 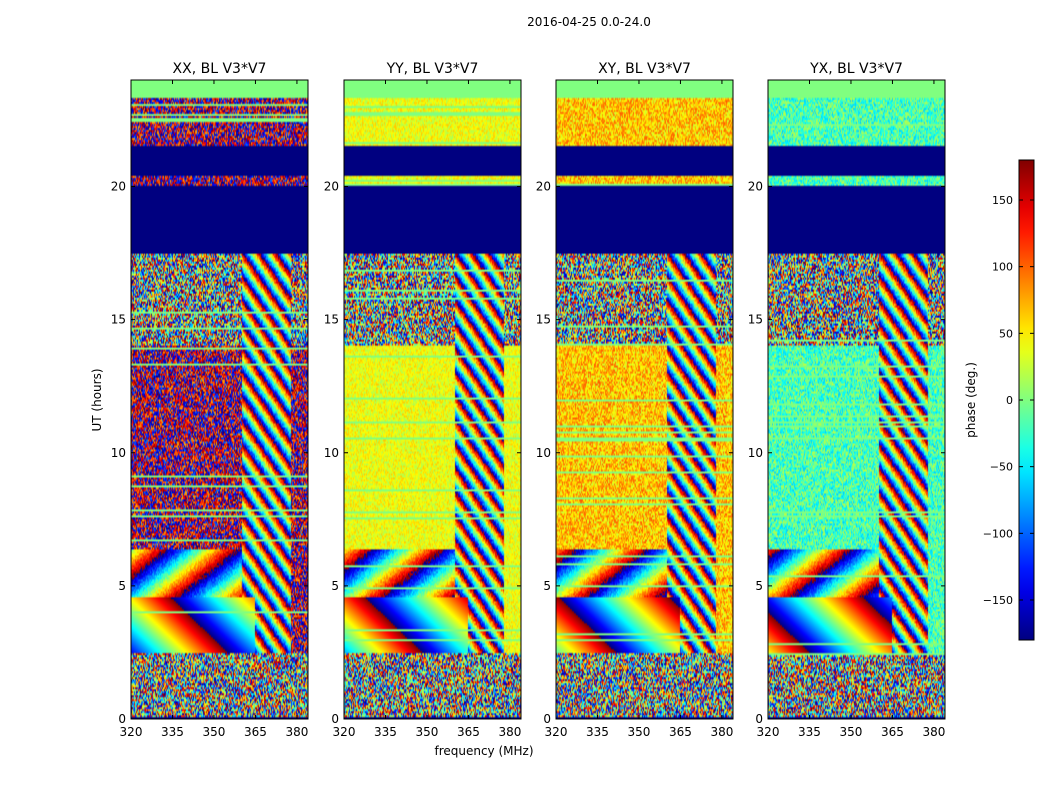 I want to click on colorbar-tick-label: −50, so click(x=1001, y=467).